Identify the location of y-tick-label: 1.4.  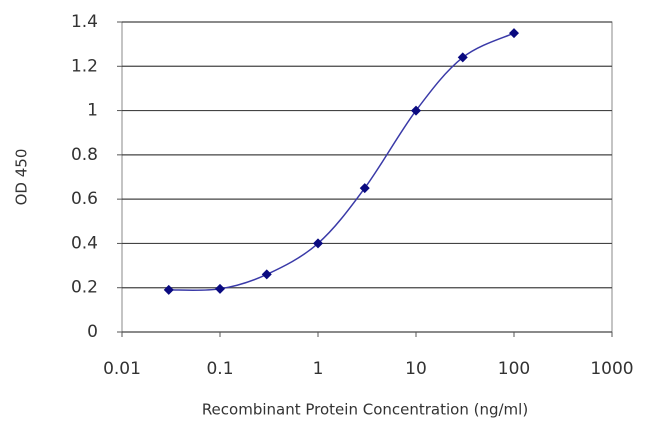
(84, 22).